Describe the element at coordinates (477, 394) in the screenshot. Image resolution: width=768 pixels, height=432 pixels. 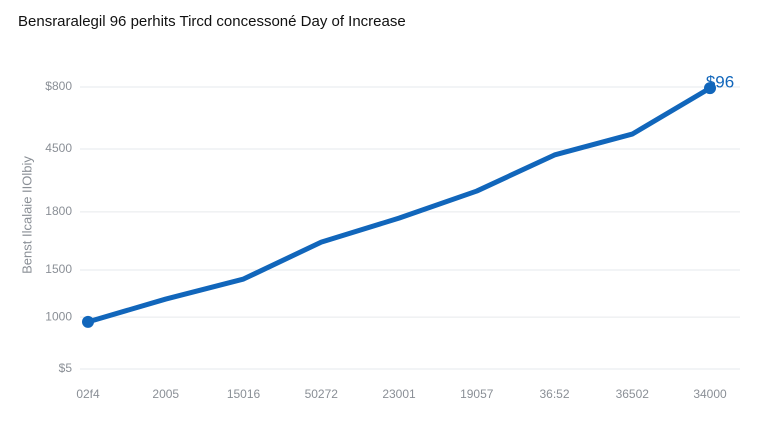
I see `x-tick-label: 19057` at that location.